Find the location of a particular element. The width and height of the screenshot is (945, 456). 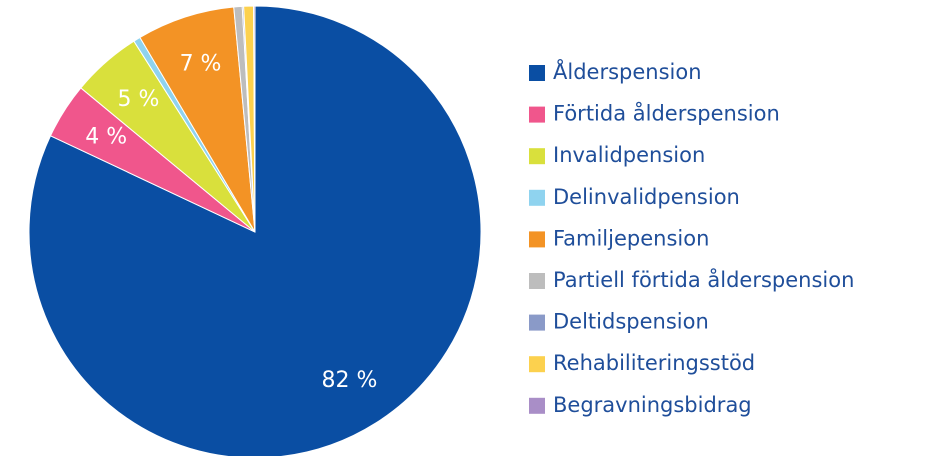

legend-label: Begravningsbidrag is located at coordinates (652, 405).